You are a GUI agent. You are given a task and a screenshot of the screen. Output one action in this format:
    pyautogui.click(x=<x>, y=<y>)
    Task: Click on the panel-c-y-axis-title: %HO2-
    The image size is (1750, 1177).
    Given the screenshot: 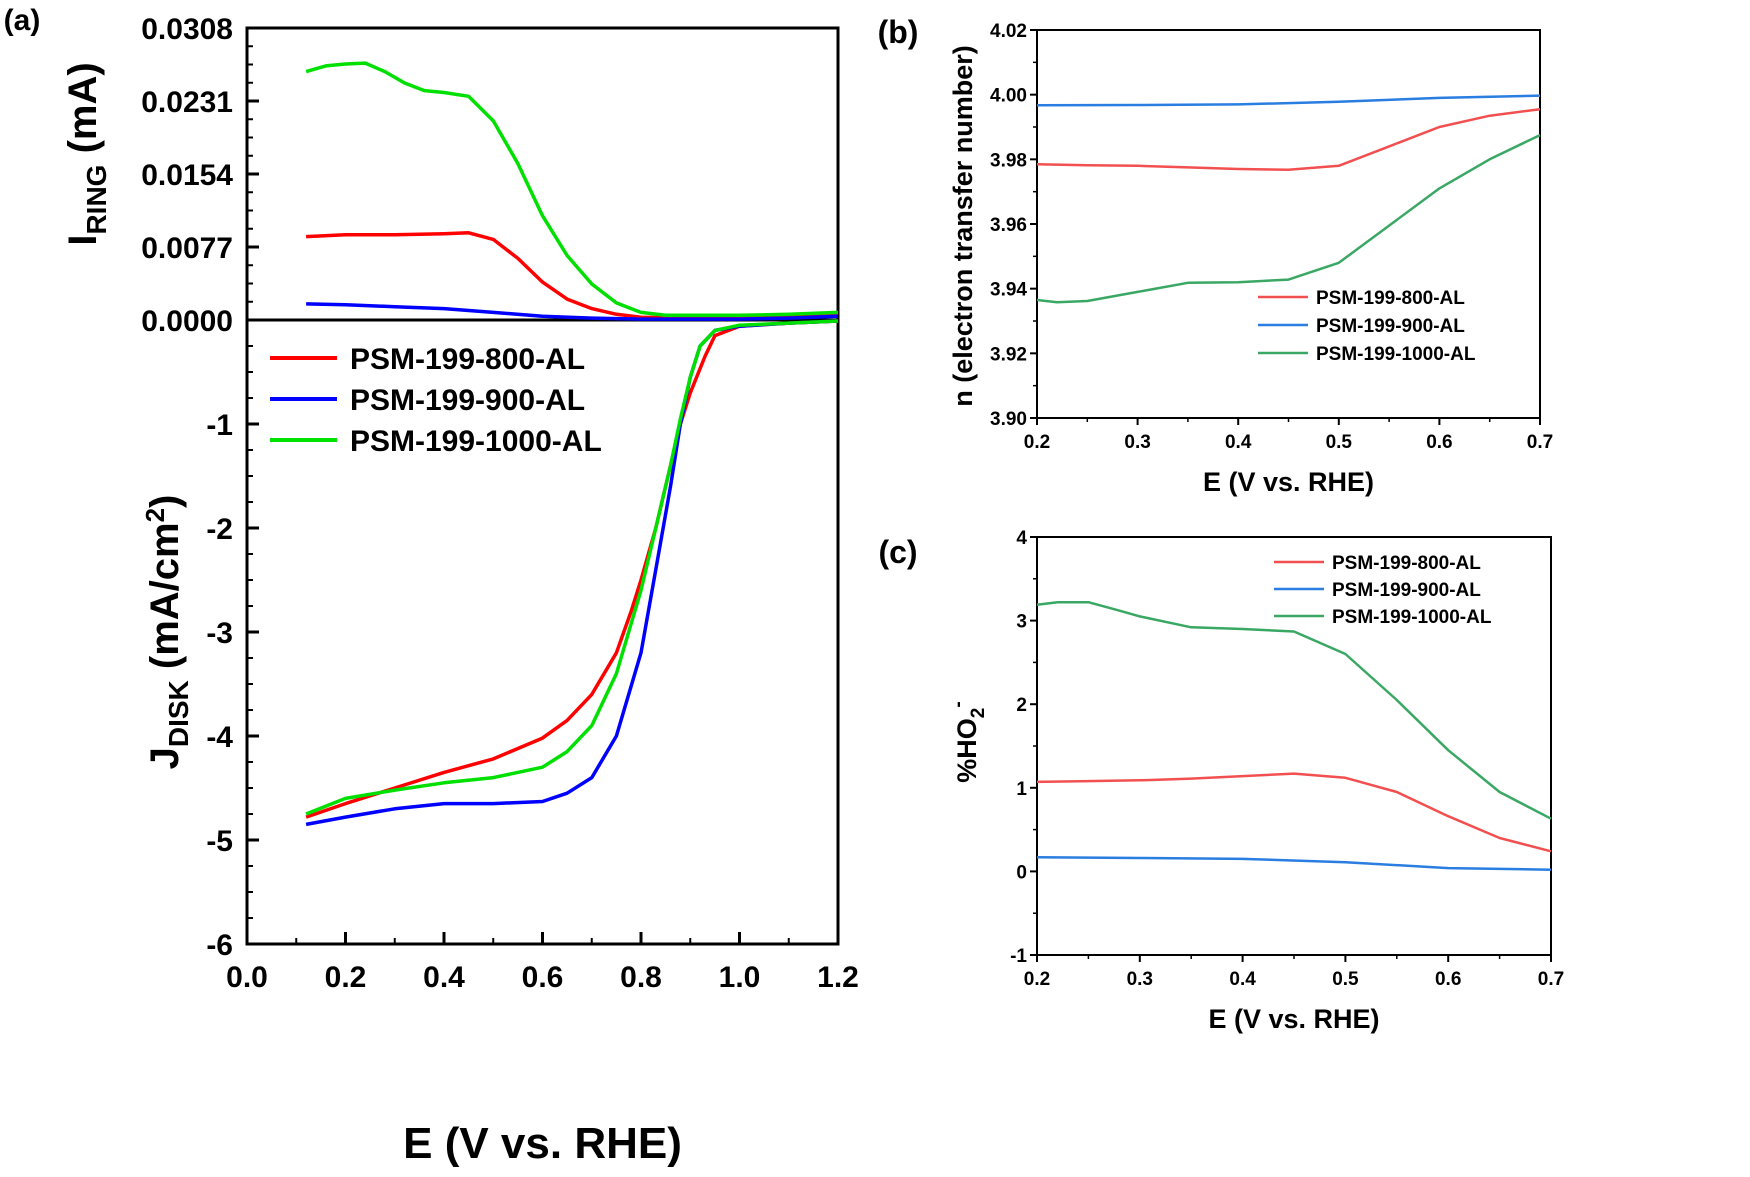 What is the action you would take?
    pyautogui.click(x=968, y=741)
    